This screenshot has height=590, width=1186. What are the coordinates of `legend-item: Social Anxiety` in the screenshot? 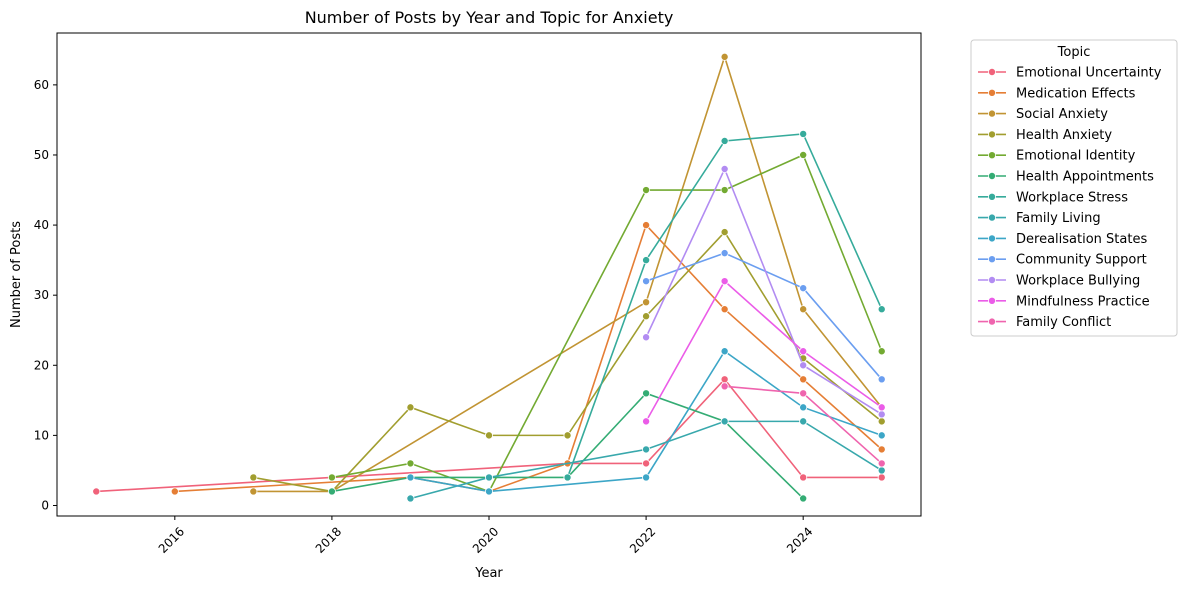 It's located at (1043, 114).